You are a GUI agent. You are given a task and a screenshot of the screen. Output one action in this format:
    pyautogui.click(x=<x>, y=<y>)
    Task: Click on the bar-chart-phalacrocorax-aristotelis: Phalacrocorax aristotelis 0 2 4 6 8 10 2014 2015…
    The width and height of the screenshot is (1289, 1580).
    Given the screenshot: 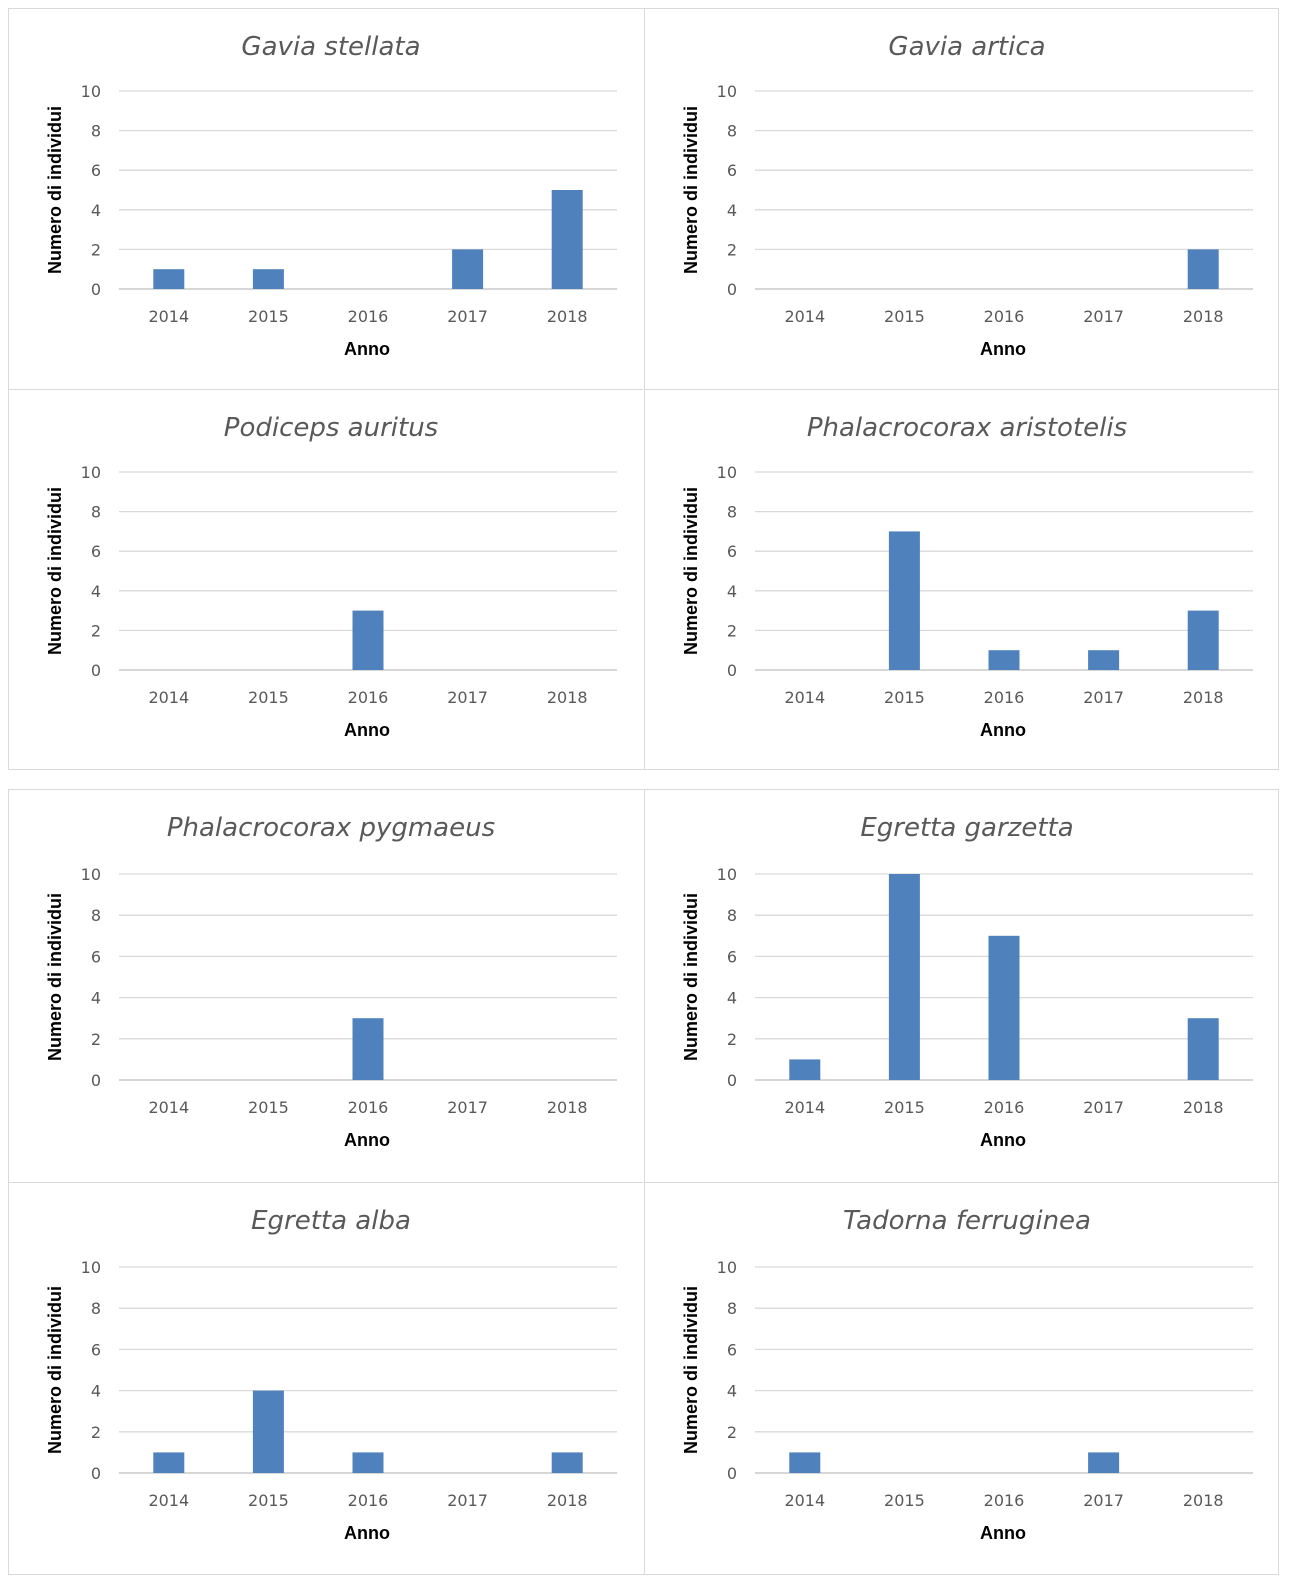 What is the action you would take?
    pyautogui.click(x=967, y=576)
    